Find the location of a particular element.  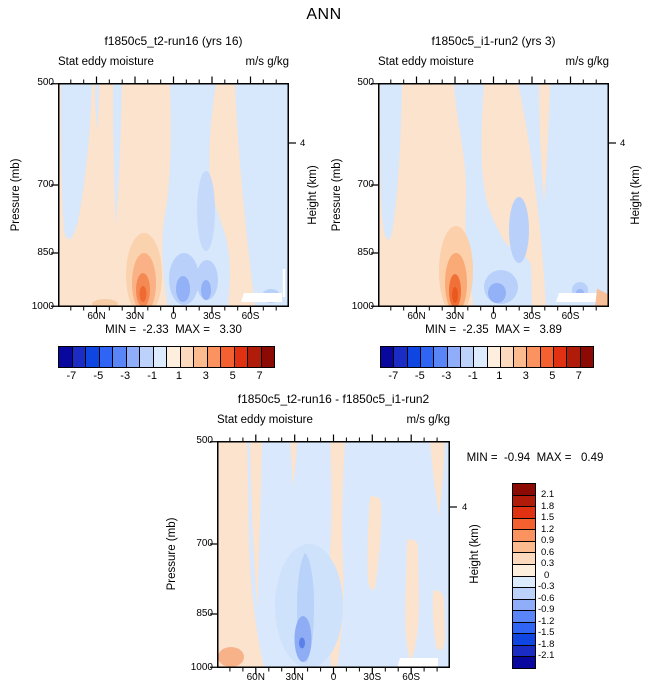

colorbar-tick-label: -7 is located at coordinates (393, 376).